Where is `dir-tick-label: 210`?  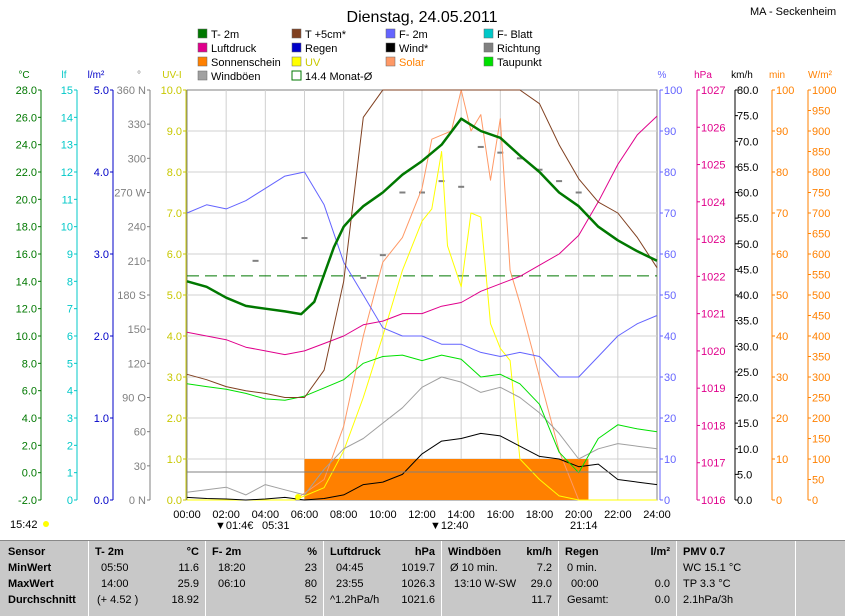
dir-tick-label: 210 is located at coordinates (137, 262).